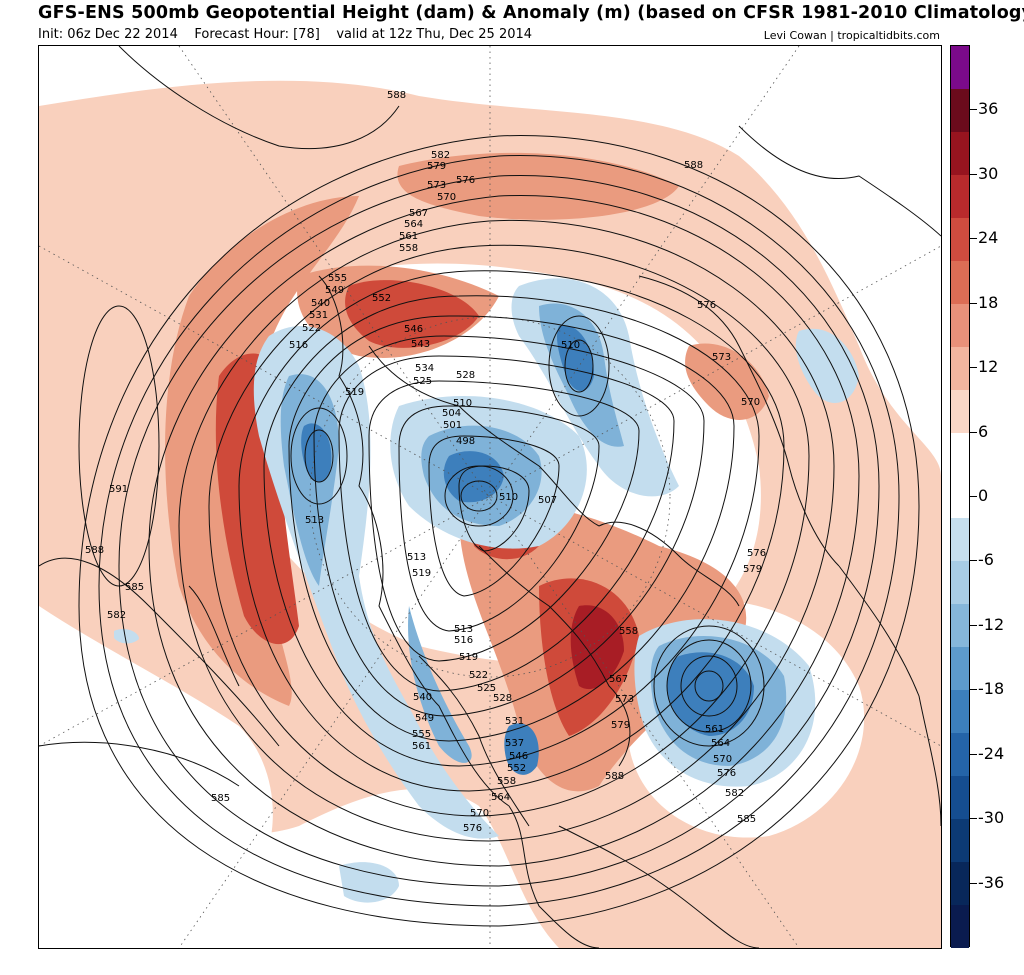  I want to click on contour-label-588: 588, so click(396, 95).